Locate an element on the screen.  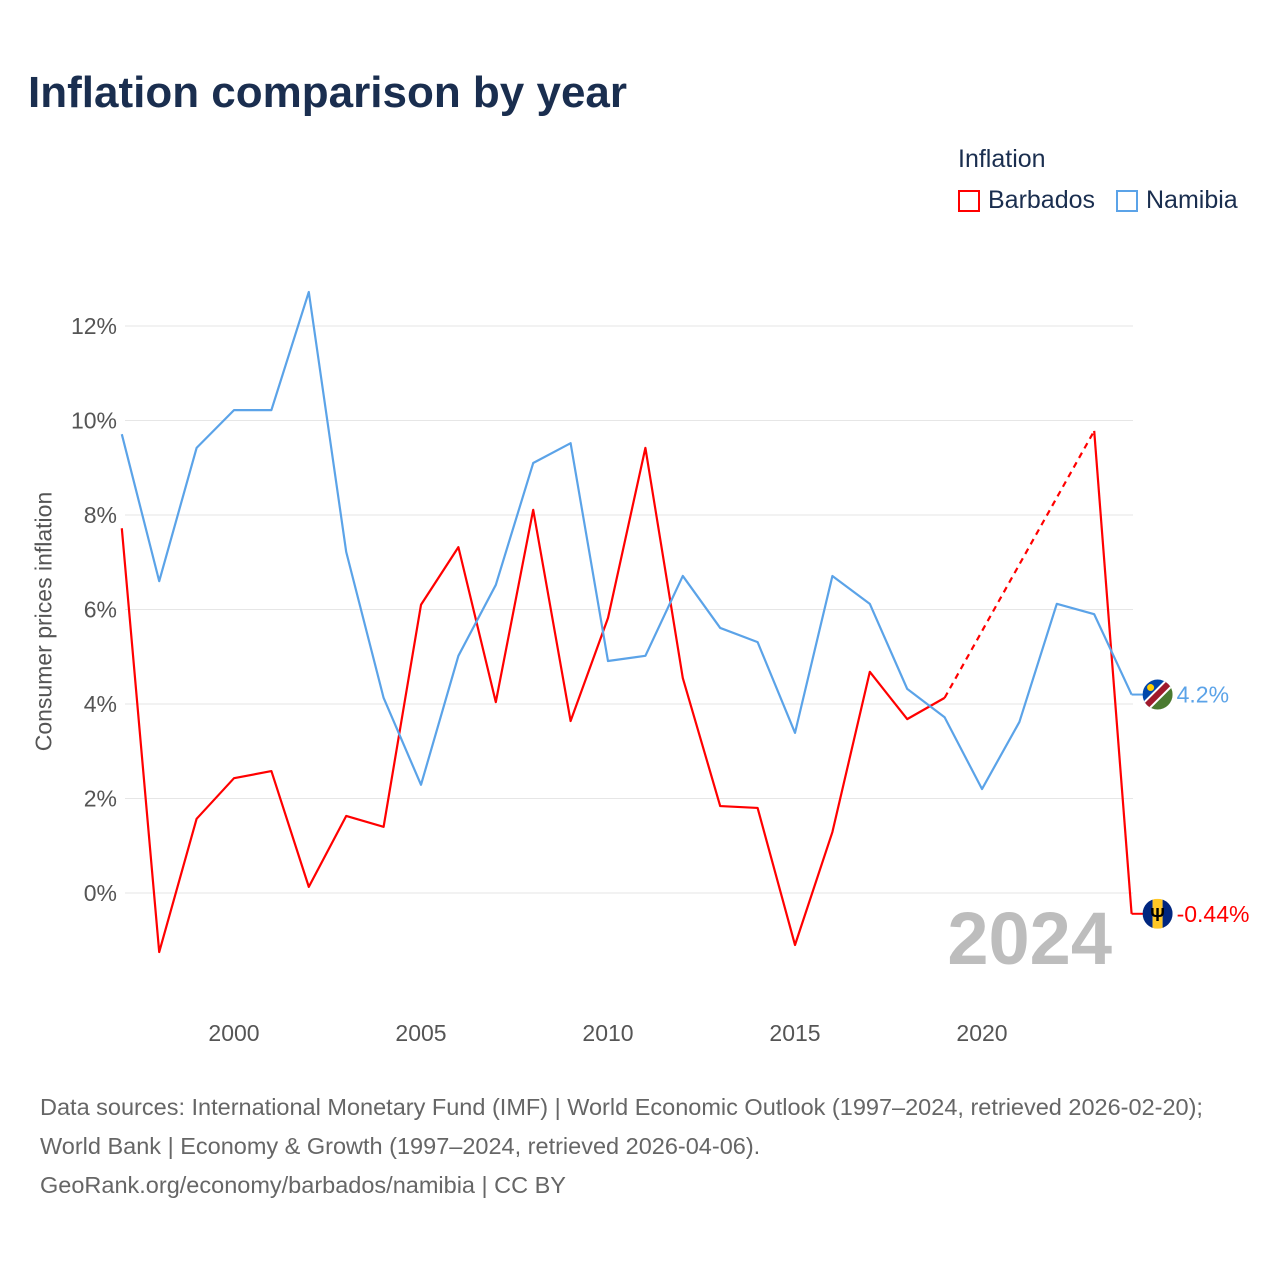
barbados-flag-icon: Ψ is located at coordinates (1157, 913).